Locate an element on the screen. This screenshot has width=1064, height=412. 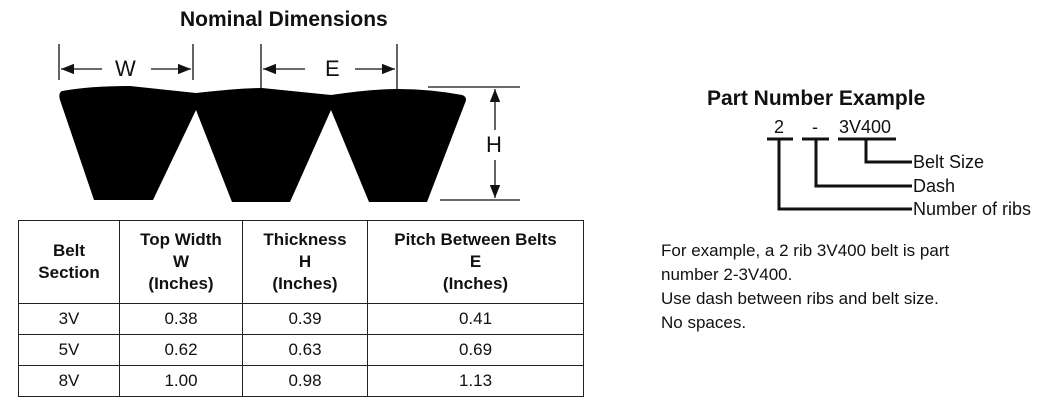
table-row: 5V 0.62 0.63 0.69 is located at coordinates (301, 350).